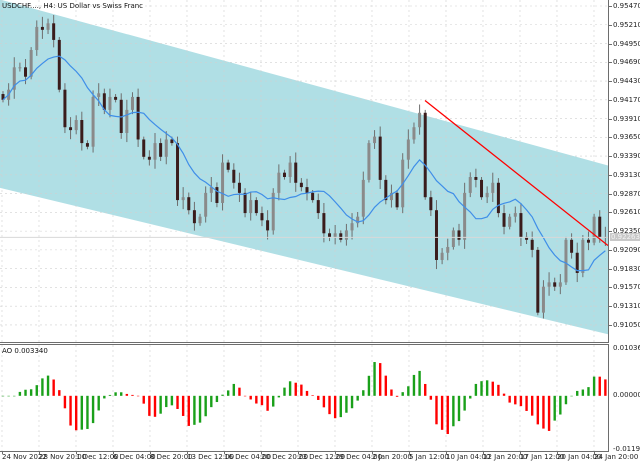 The height and width of the screenshot is (465, 640). I want to click on price-axis-label: 0.91050, so click(626, 324).